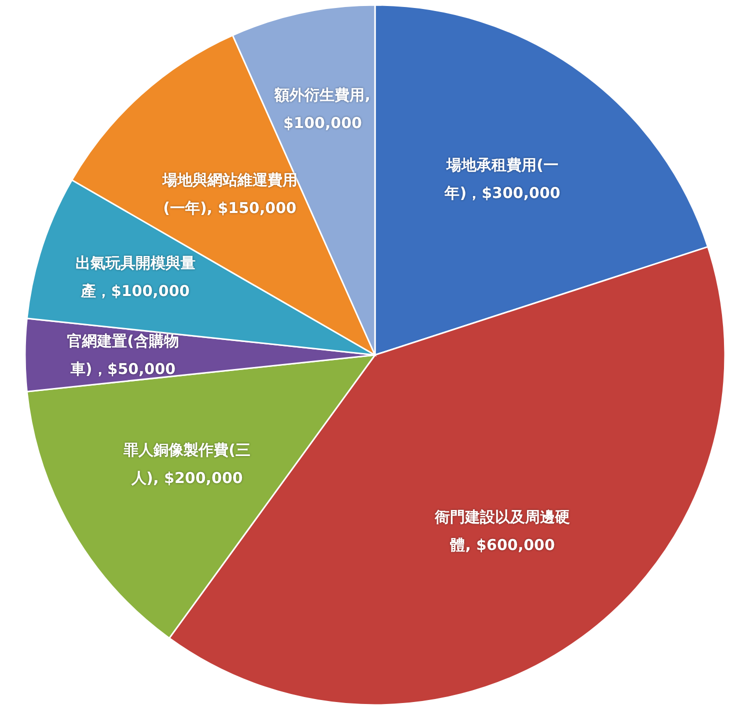  Describe the element at coordinates (135, 277) in the screenshot. I see `slice-label: 出氣玩具開模與量產，$100,000` at that location.